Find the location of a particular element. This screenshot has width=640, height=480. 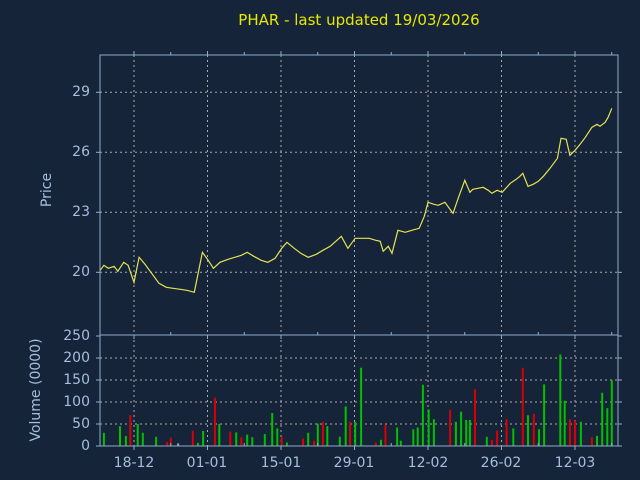

price-tick-29: 29 is located at coordinates (81, 92).